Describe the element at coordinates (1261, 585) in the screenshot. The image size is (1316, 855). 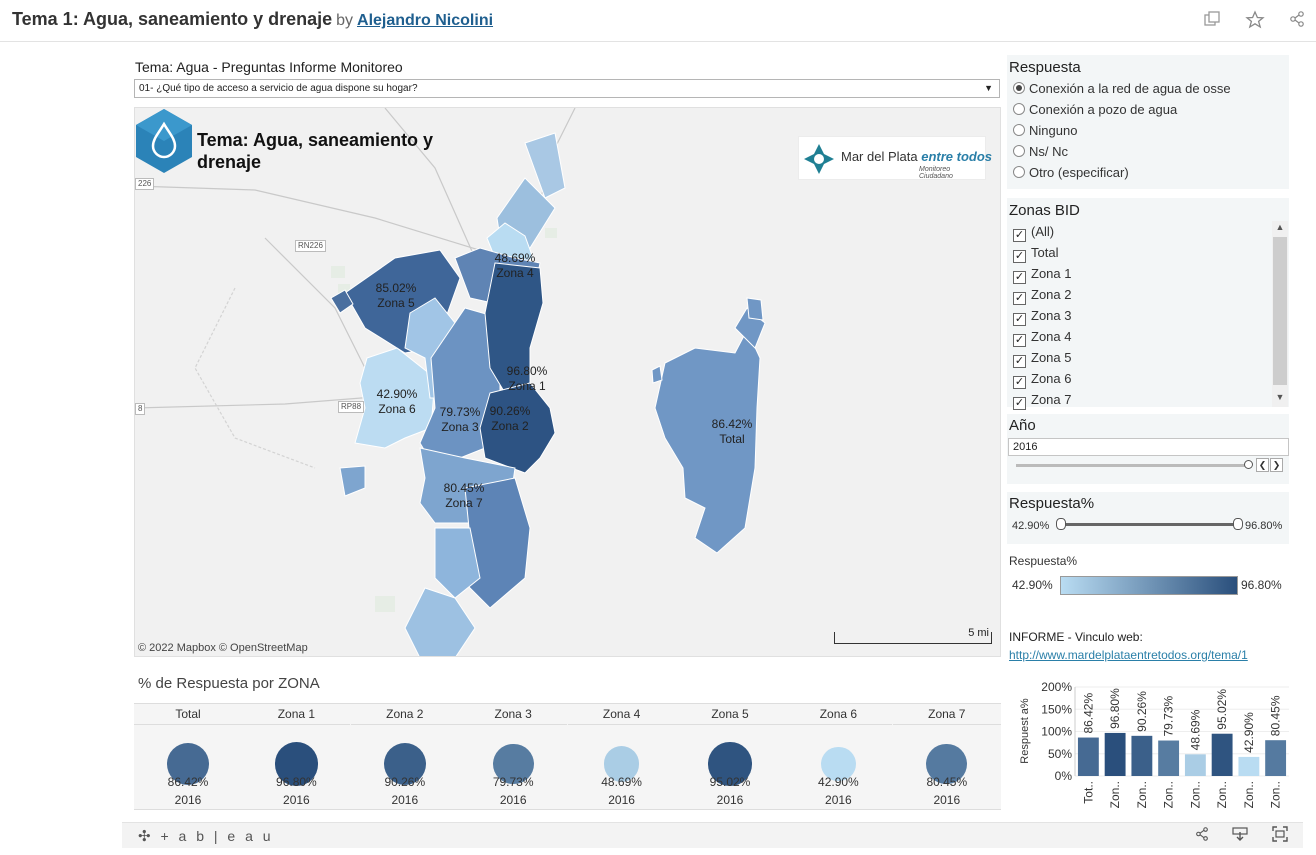
I see `legend-max: 96.80%` at that location.